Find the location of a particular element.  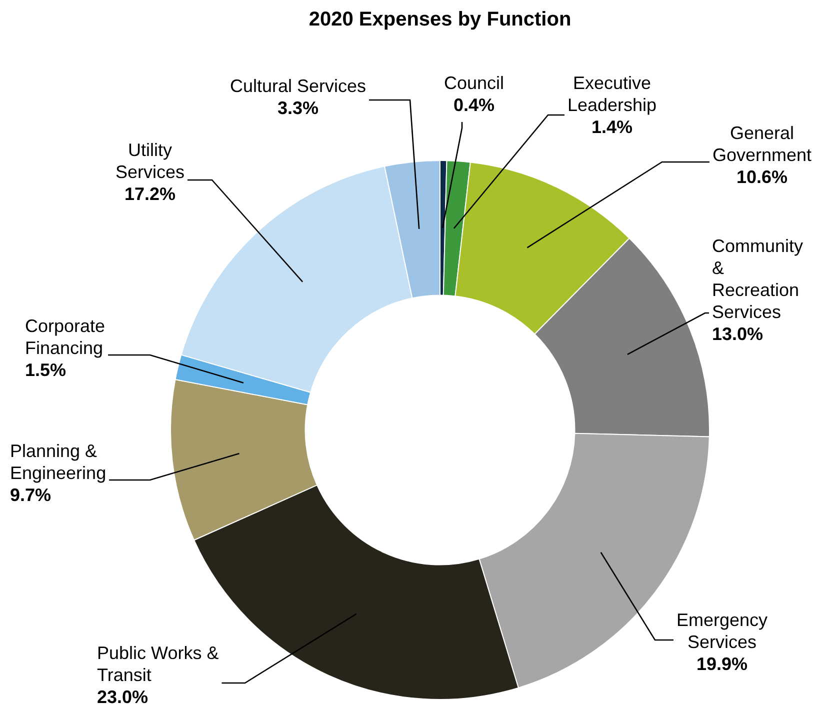

slice-label: Executive Leadership is located at coordinates (612, 93).